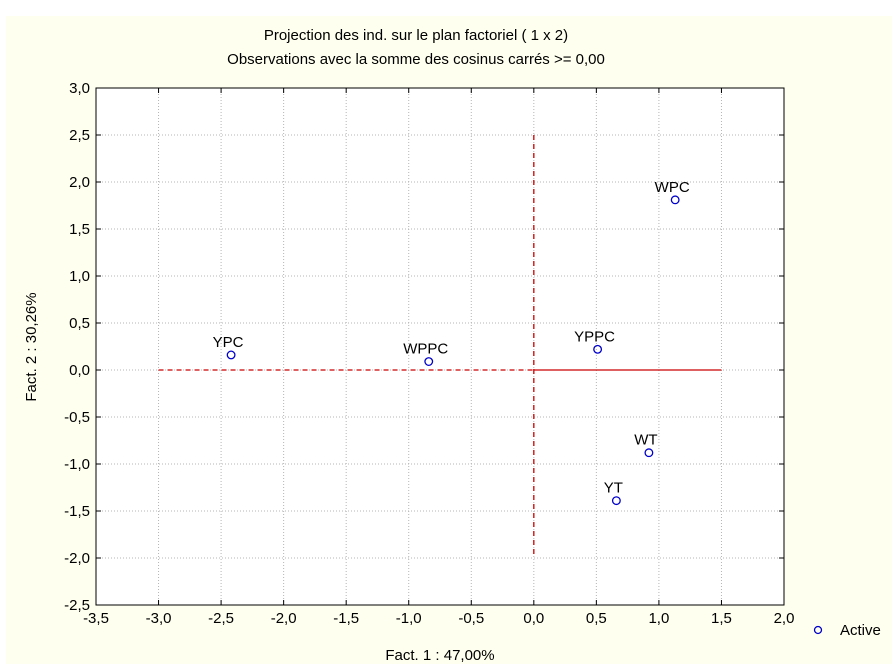 This screenshot has height=664, width=892. Describe the element at coordinates (658, 618) in the screenshot. I see `x-tick-label: 1,0` at that location.